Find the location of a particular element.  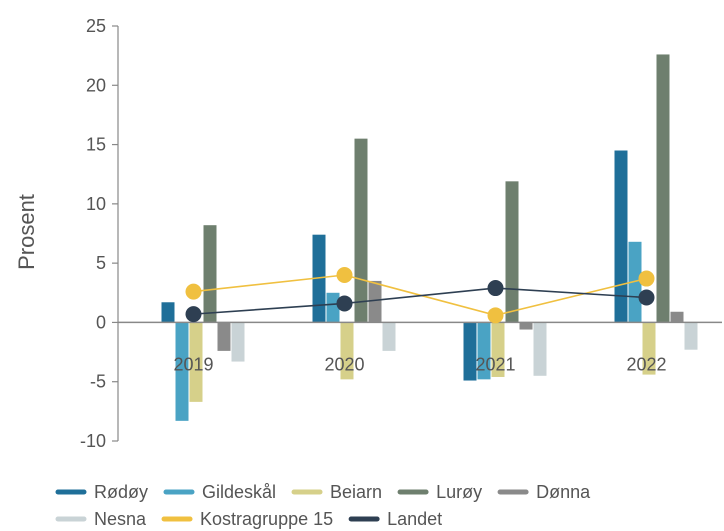

y-tick-label: 15 is located at coordinates (96, 145).